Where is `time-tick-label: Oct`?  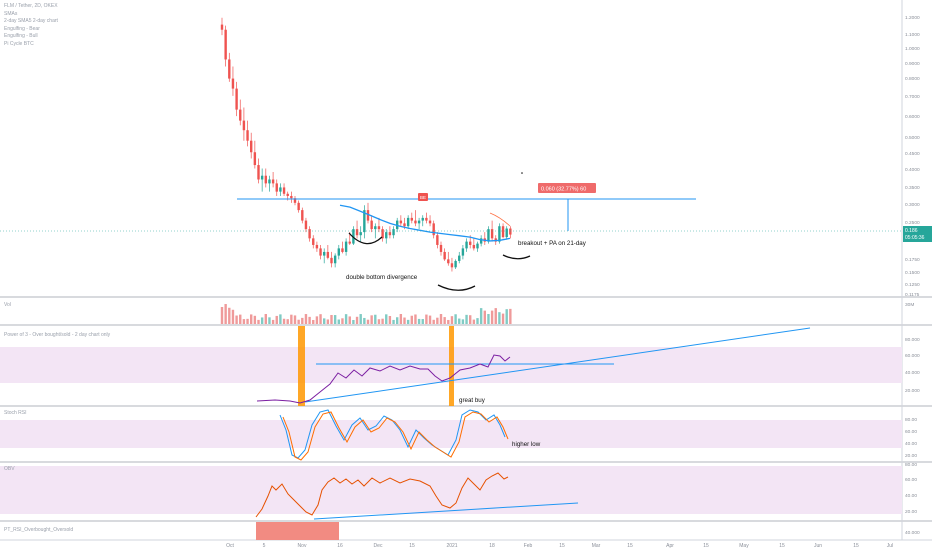
time-tick-label: Oct is located at coordinates (230, 546).